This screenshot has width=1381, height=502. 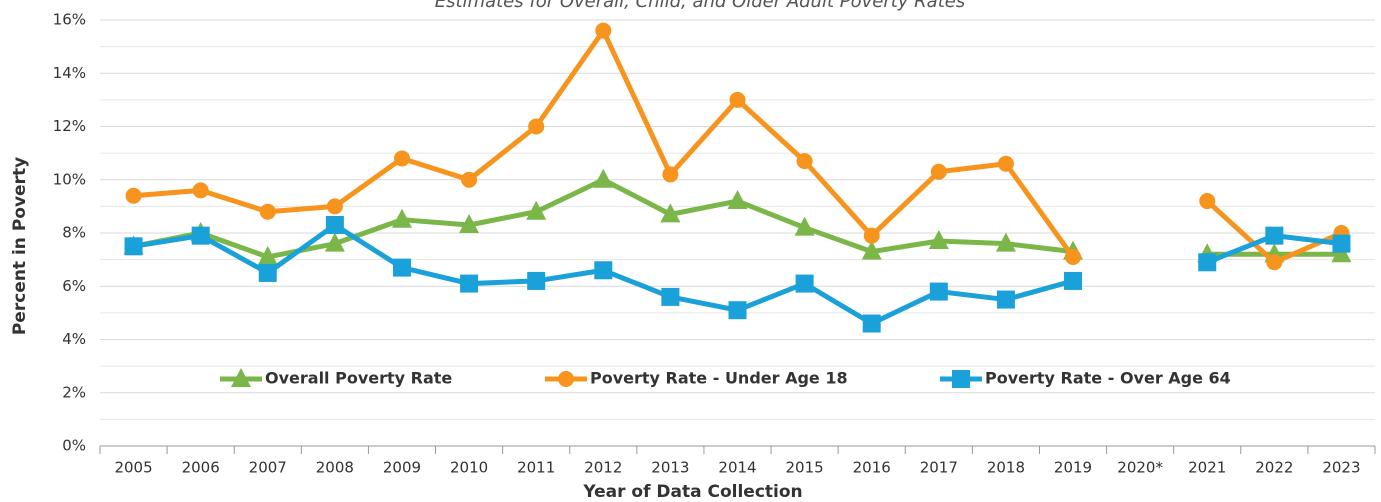 I want to click on legend-item: Poverty Rate - Over Age 64, so click(x=1085, y=378).